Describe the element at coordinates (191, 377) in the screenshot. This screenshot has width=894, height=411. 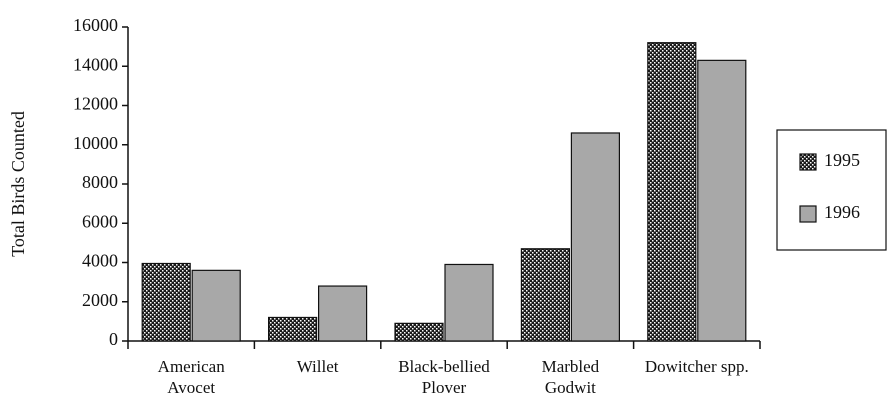
I see `x-tick-label: American Avocet` at that location.